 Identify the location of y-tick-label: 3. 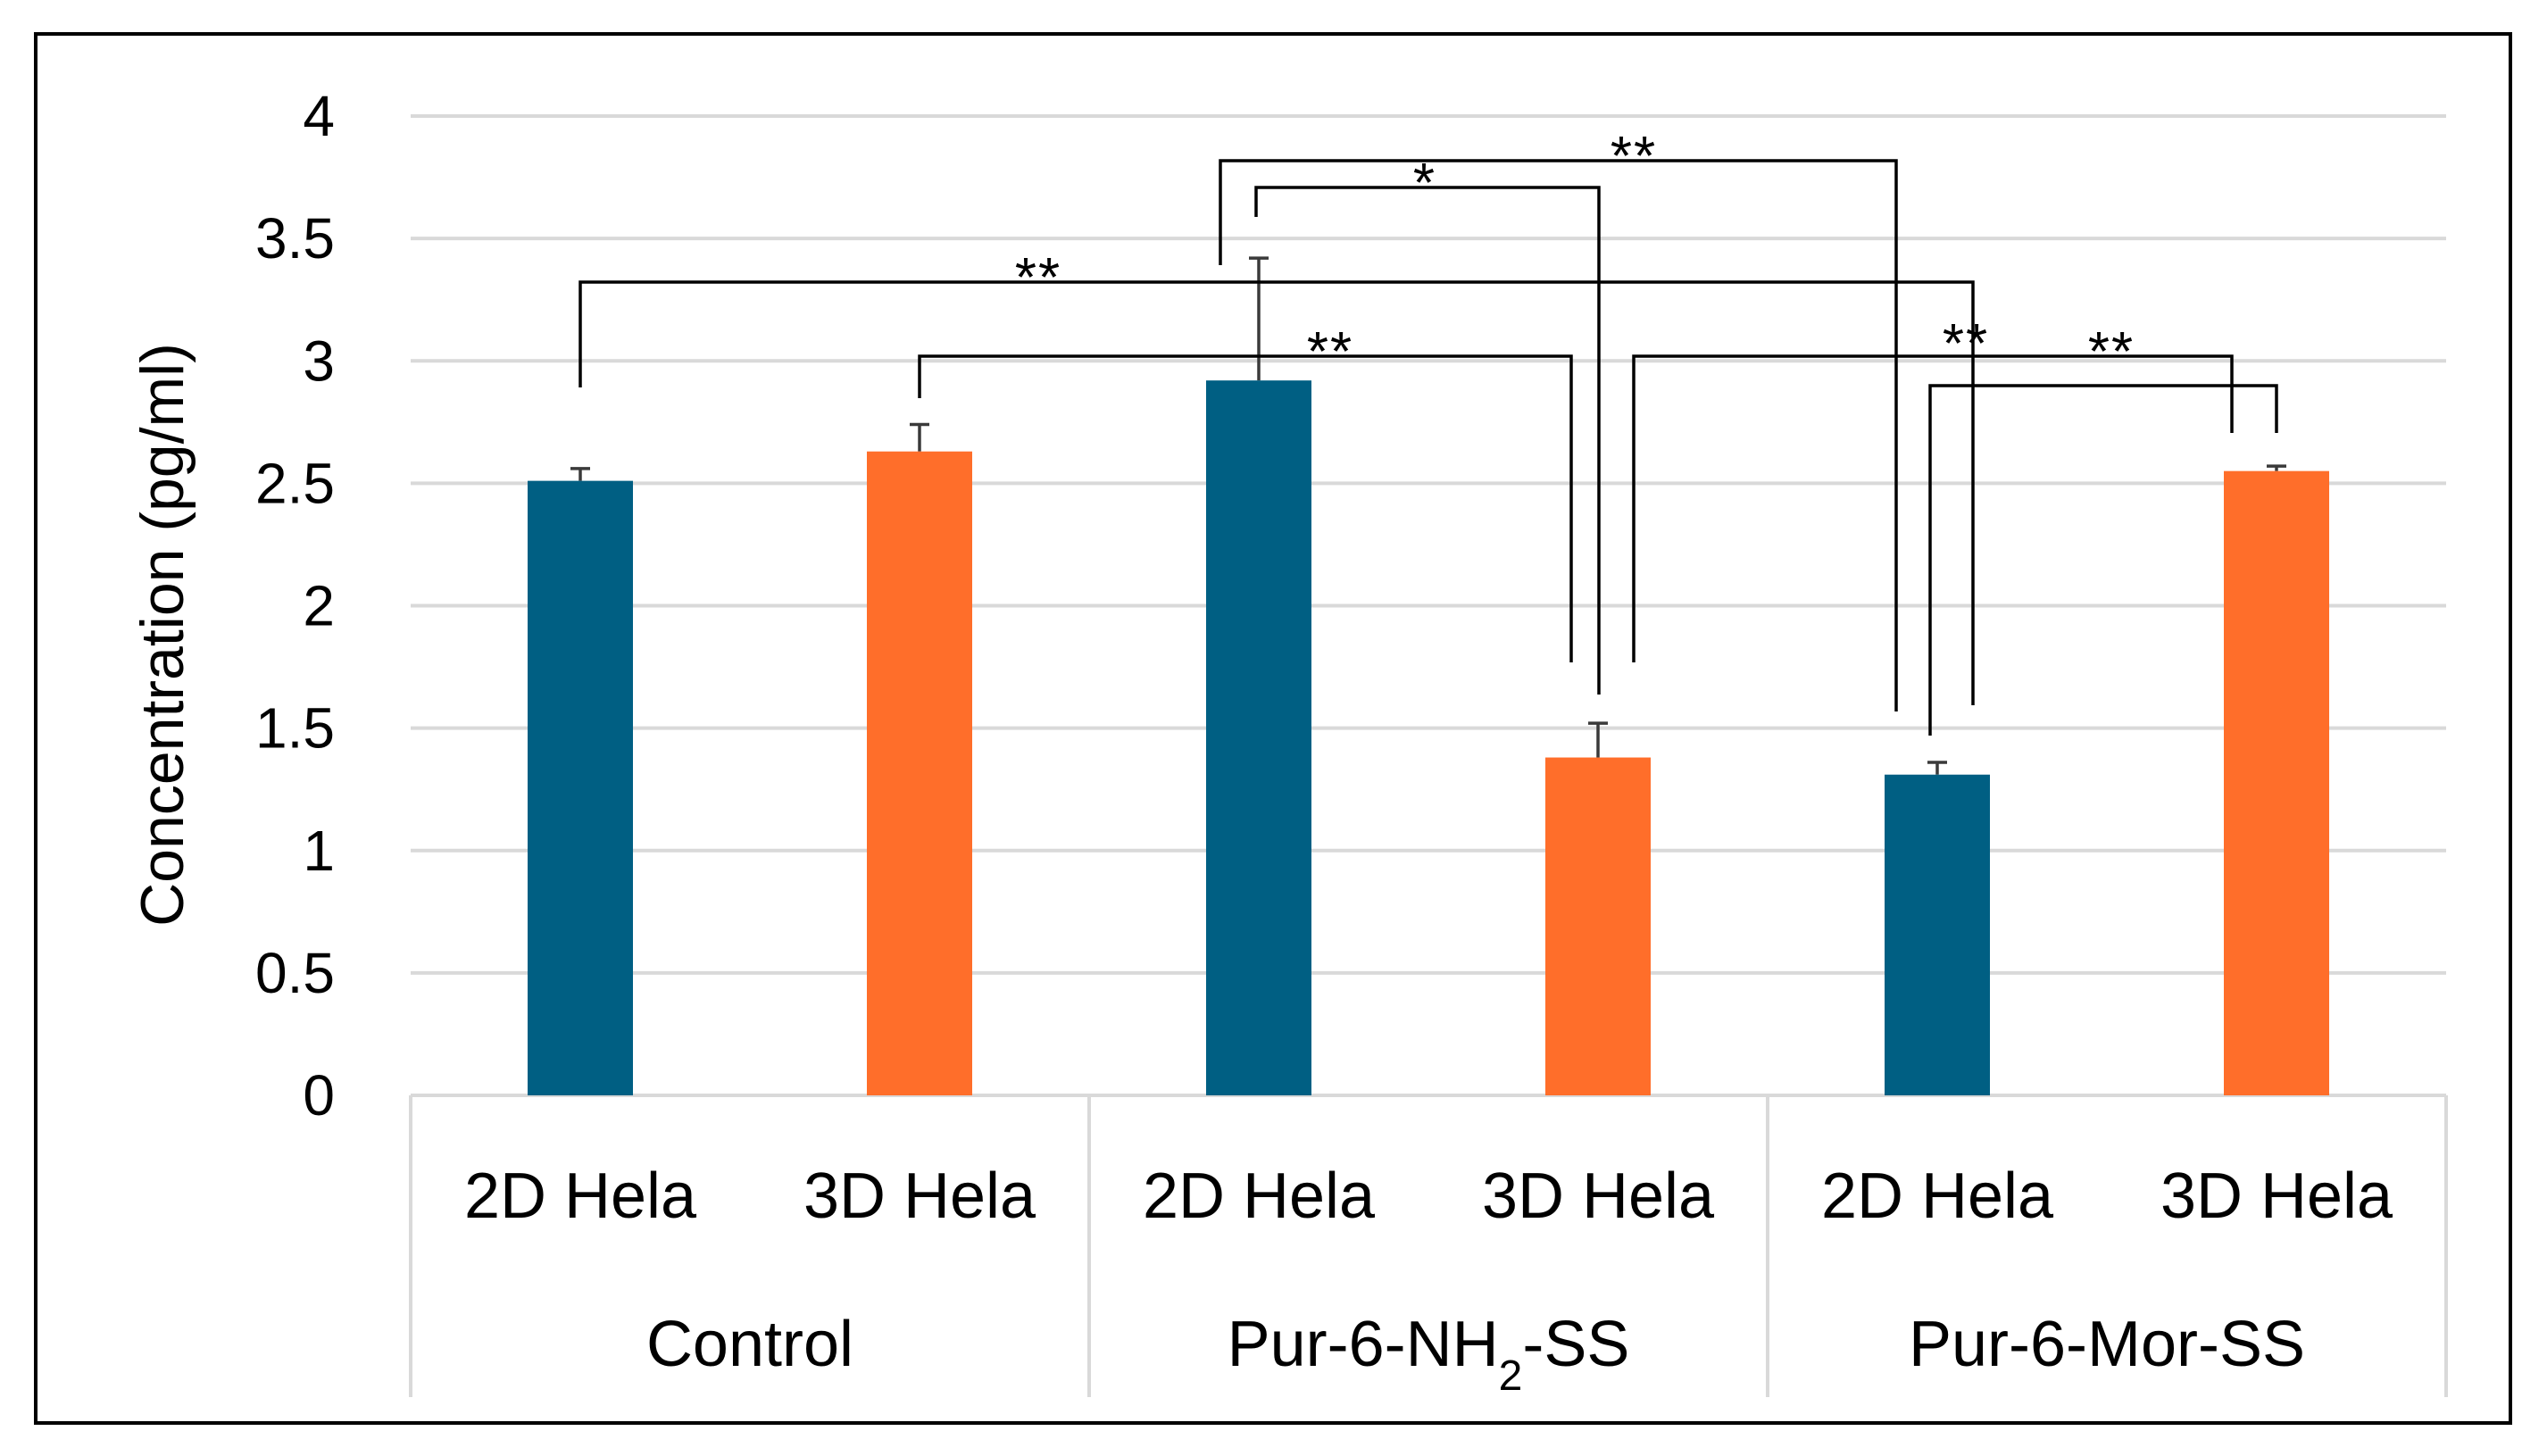
(319, 361).